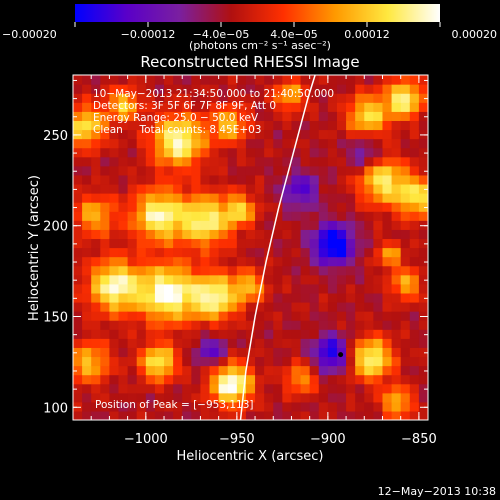 Image resolution: width=500 pixels, height=500 pixels. I want to click on peak-position-label: Position of Peak = [−953,113], so click(174, 405).